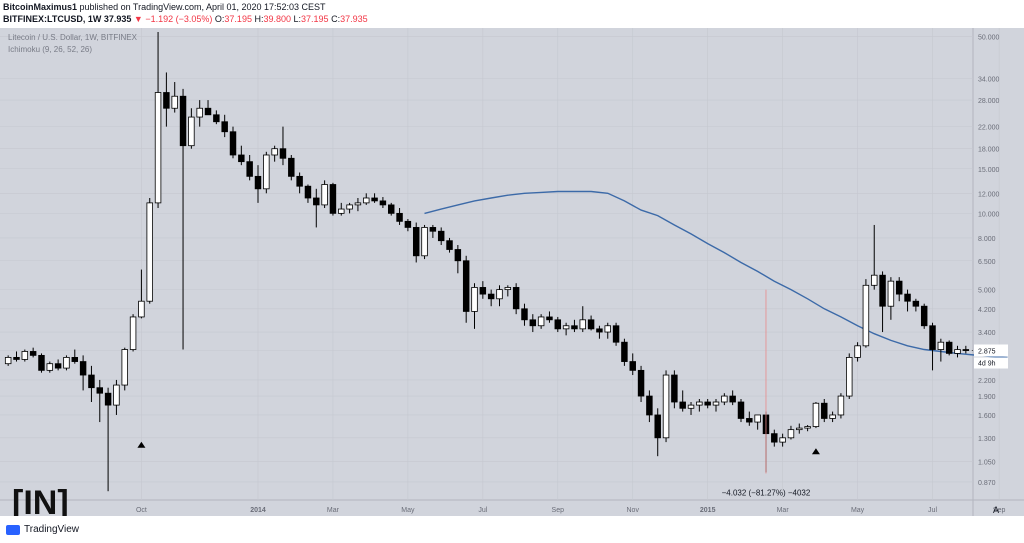  Describe the element at coordinates (989, 214) in the screenshot. I see `price-tick-label: 10.000` at that location.